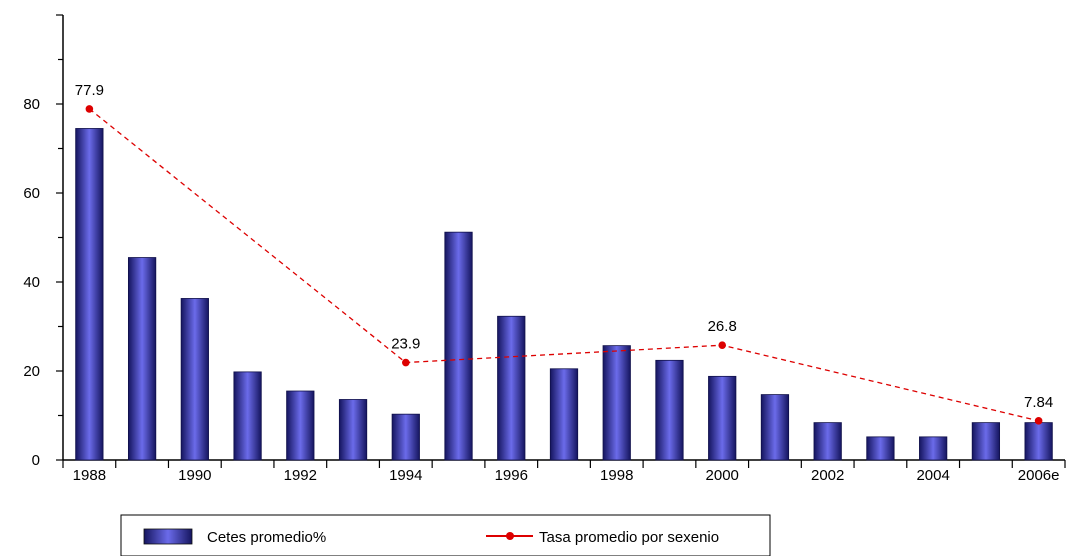 This screenshot has width=1077, height=556. Describe the element at coordinates (194, 475) in the screenshot. I see `x-tick-label: 1990` at that location.